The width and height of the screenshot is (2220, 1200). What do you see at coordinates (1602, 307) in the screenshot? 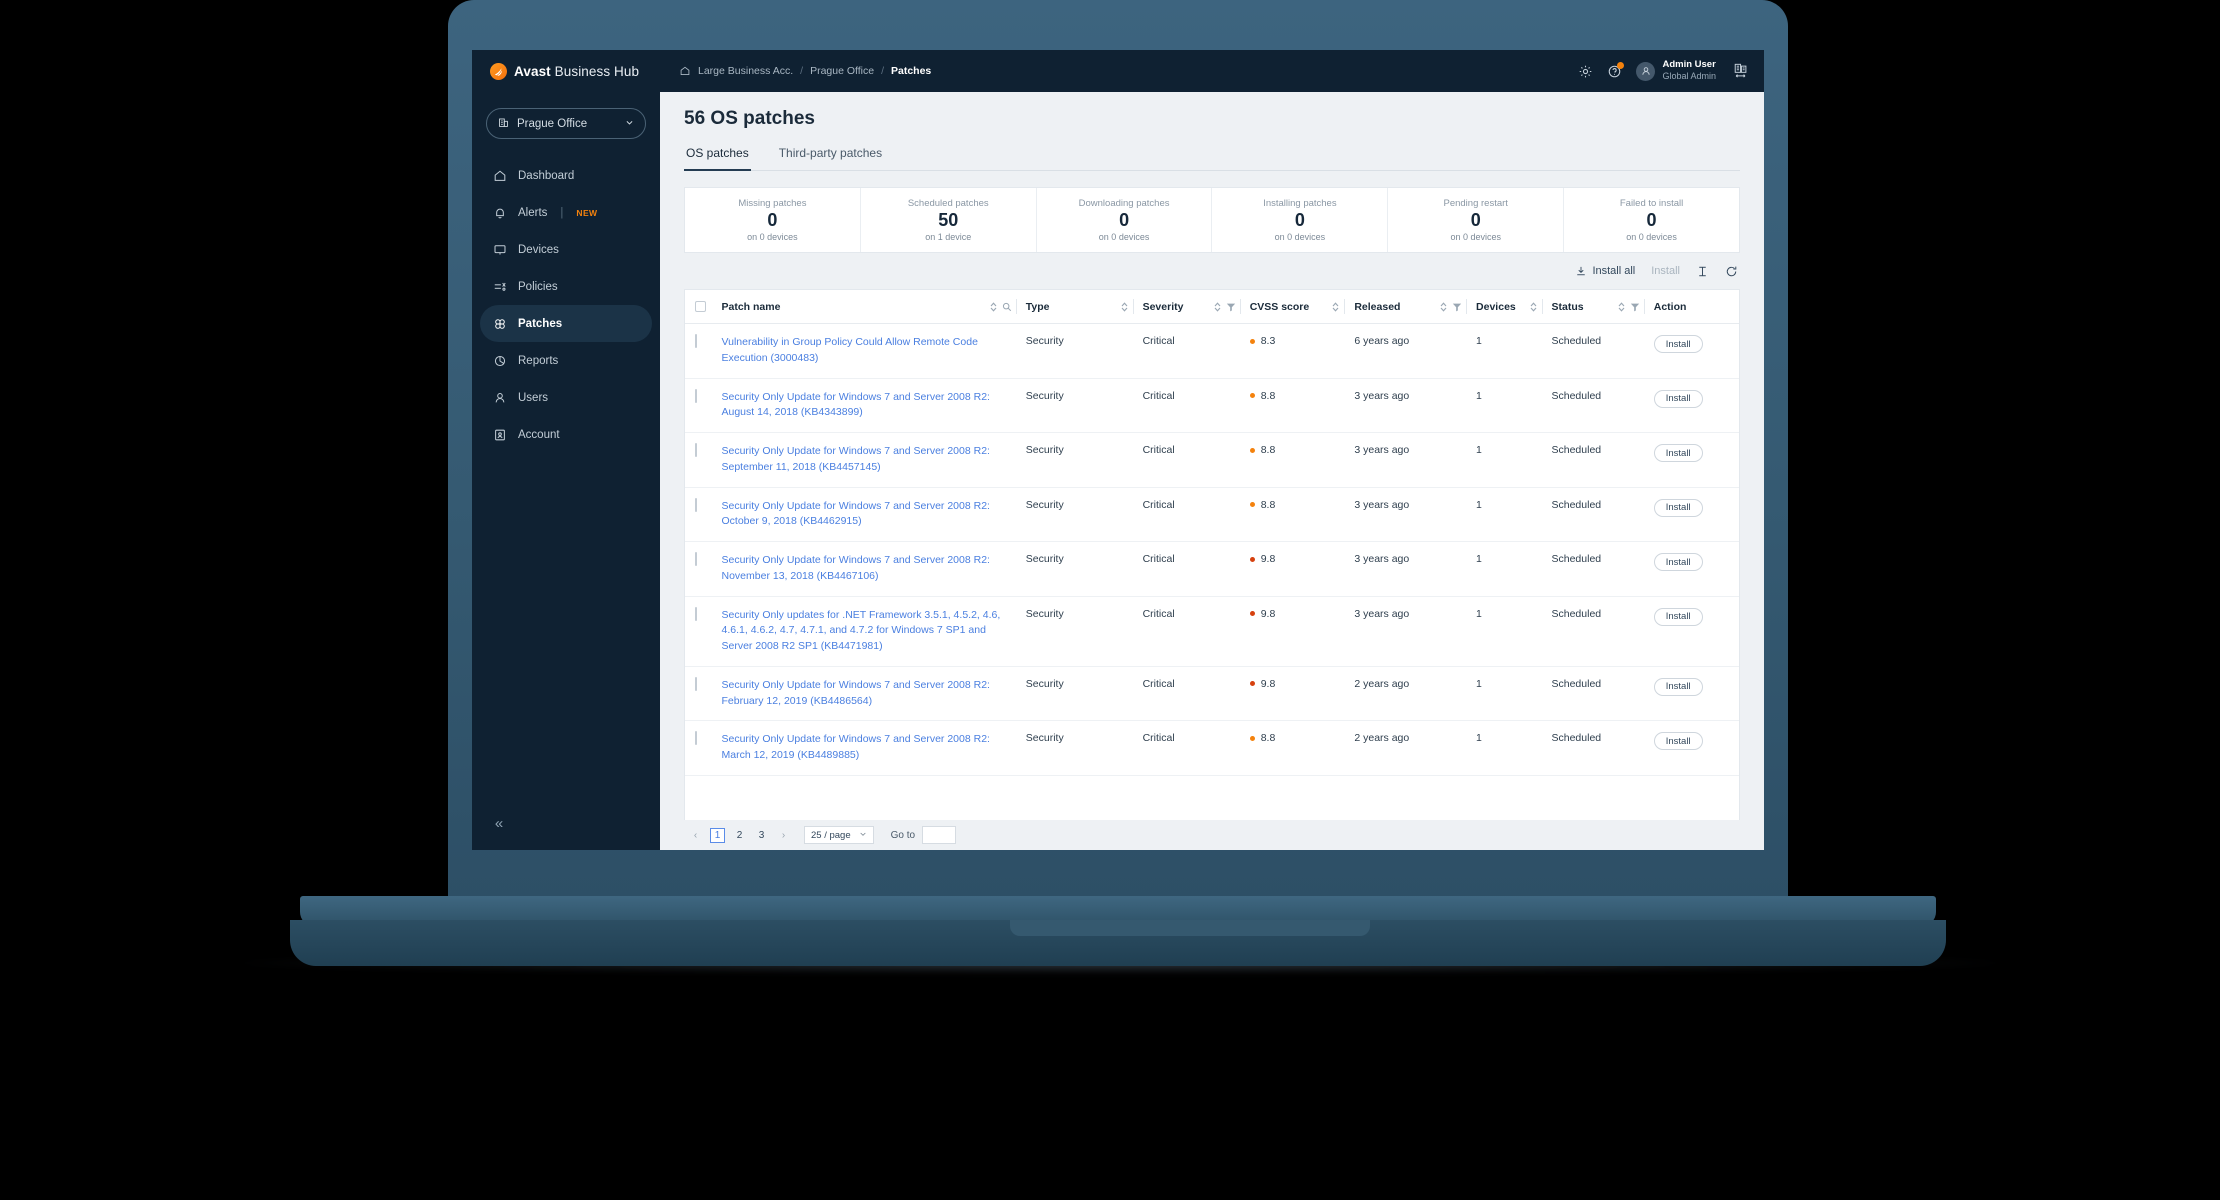
I see `column-header-status: Status` at bounding box center [1602, 307].